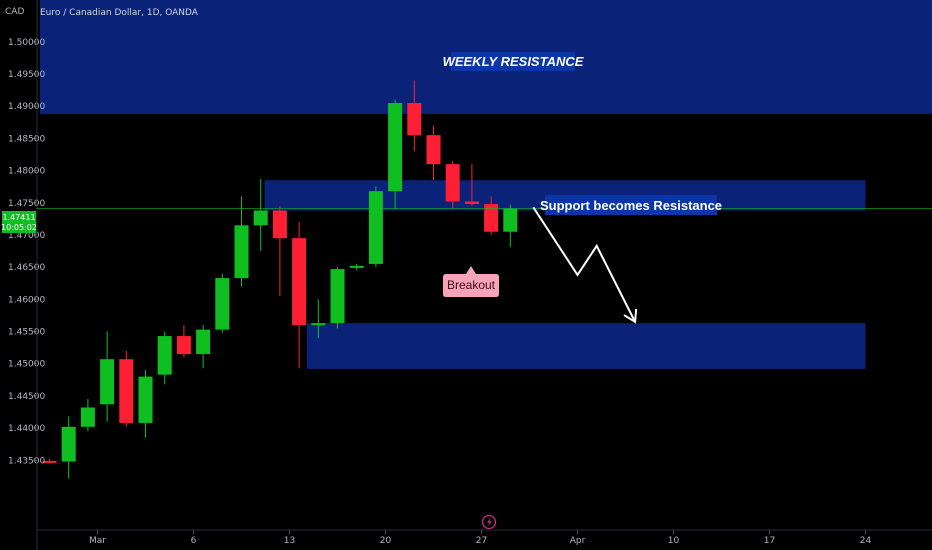 The height and width of the screenshot is (550, 932). Describe the element at coordinates (866, 541) in the screenshot. I see `x-tick-label: 24` at that location.